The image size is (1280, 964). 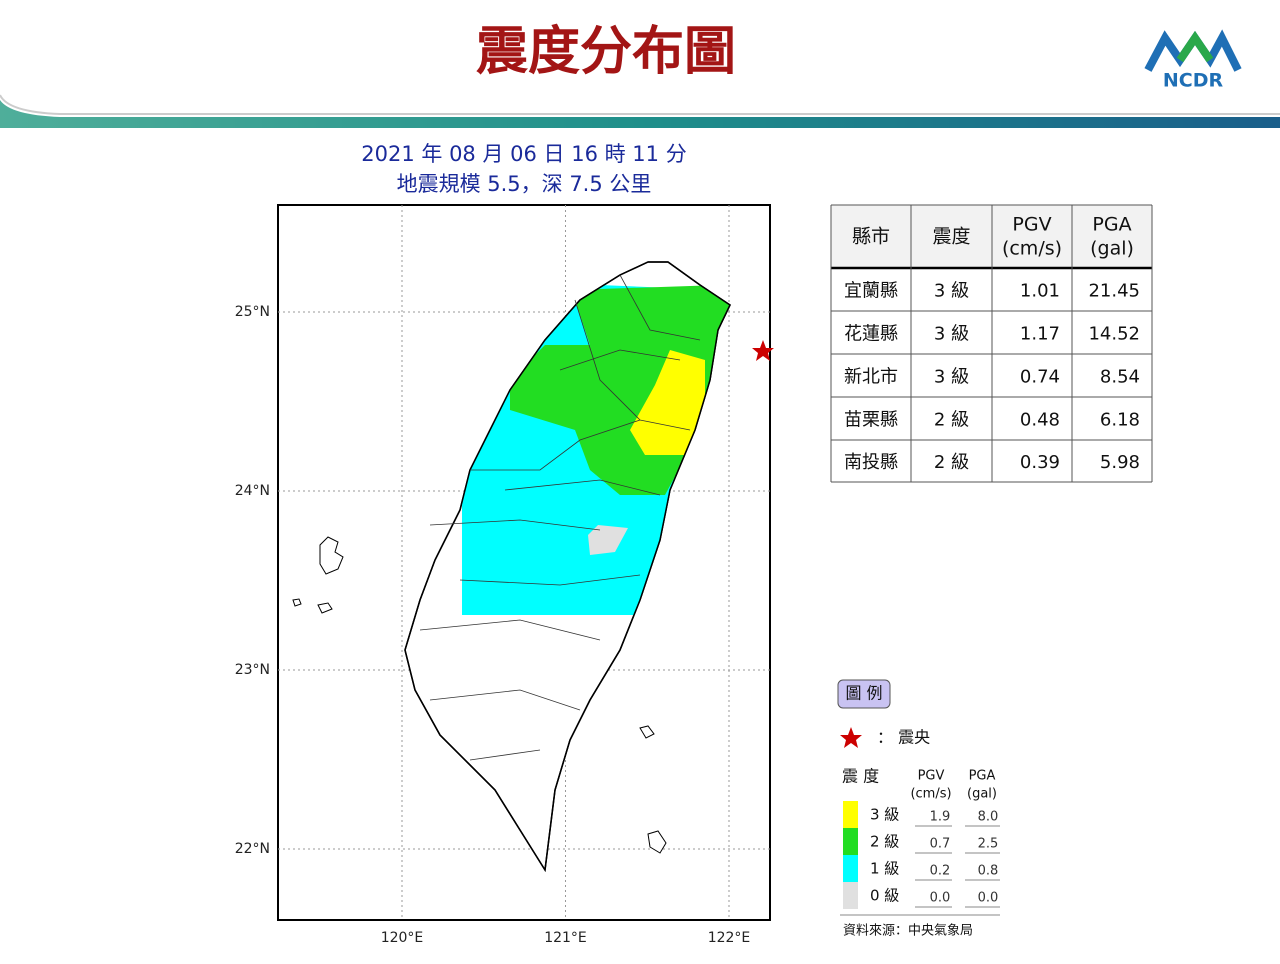 What do you see at coordinates (871, 237) in the screenshot?
I see `table-header: 縣市` at bounding box center [871, 237].